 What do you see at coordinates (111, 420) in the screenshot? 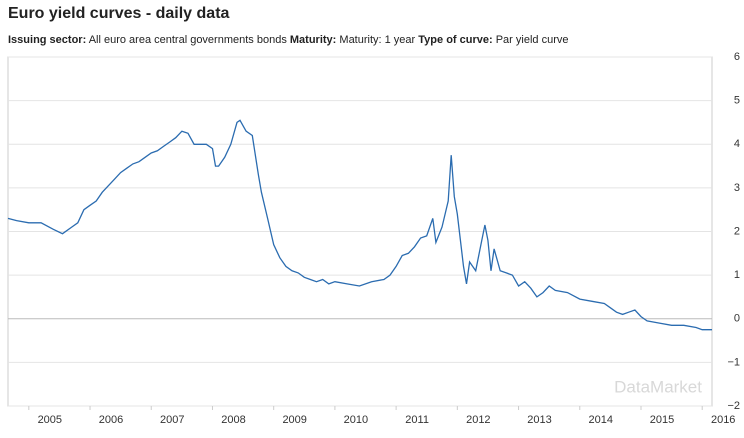
I see `x-tick-label: 2006` at bounding box center [111, 420].